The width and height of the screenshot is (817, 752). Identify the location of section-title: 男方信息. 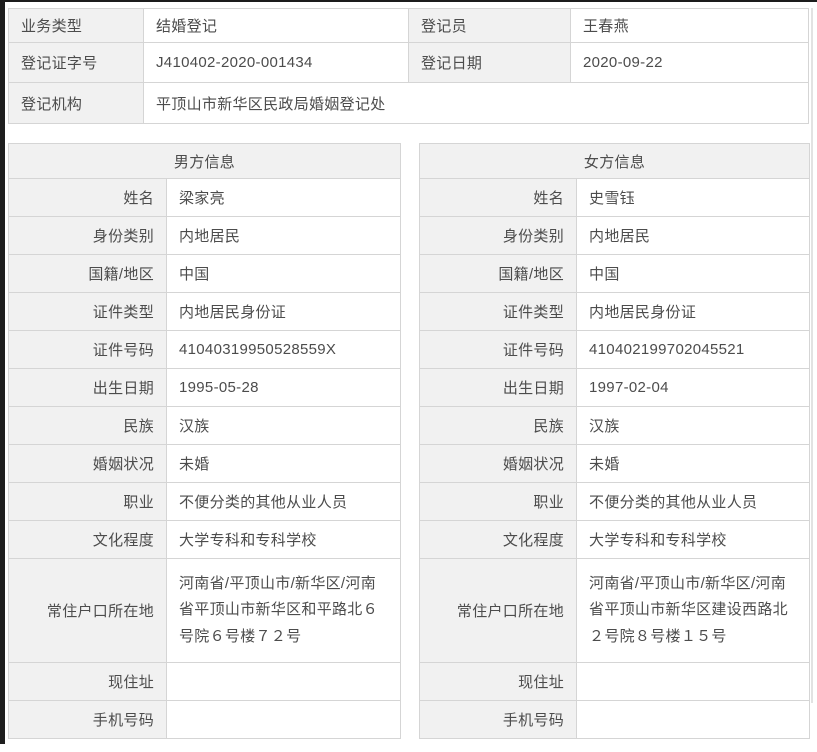
(204, 161).